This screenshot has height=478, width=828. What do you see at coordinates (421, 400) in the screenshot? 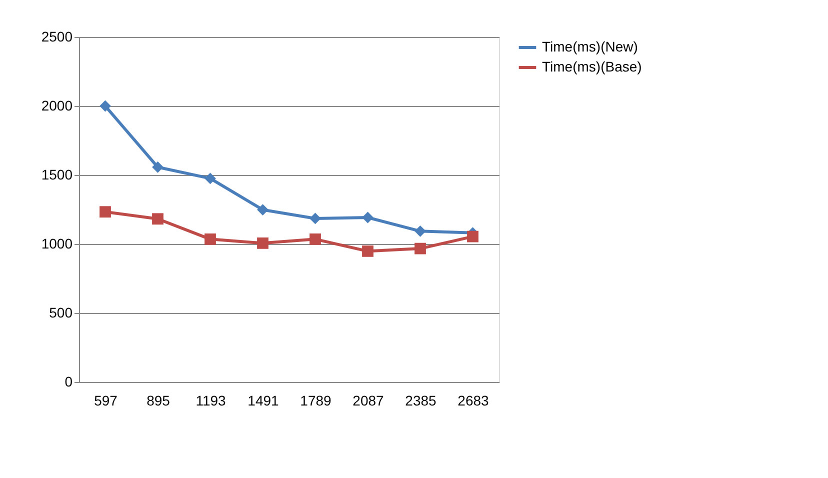
I see `x-tick-label: 2385` at bounding box center [421, 400].